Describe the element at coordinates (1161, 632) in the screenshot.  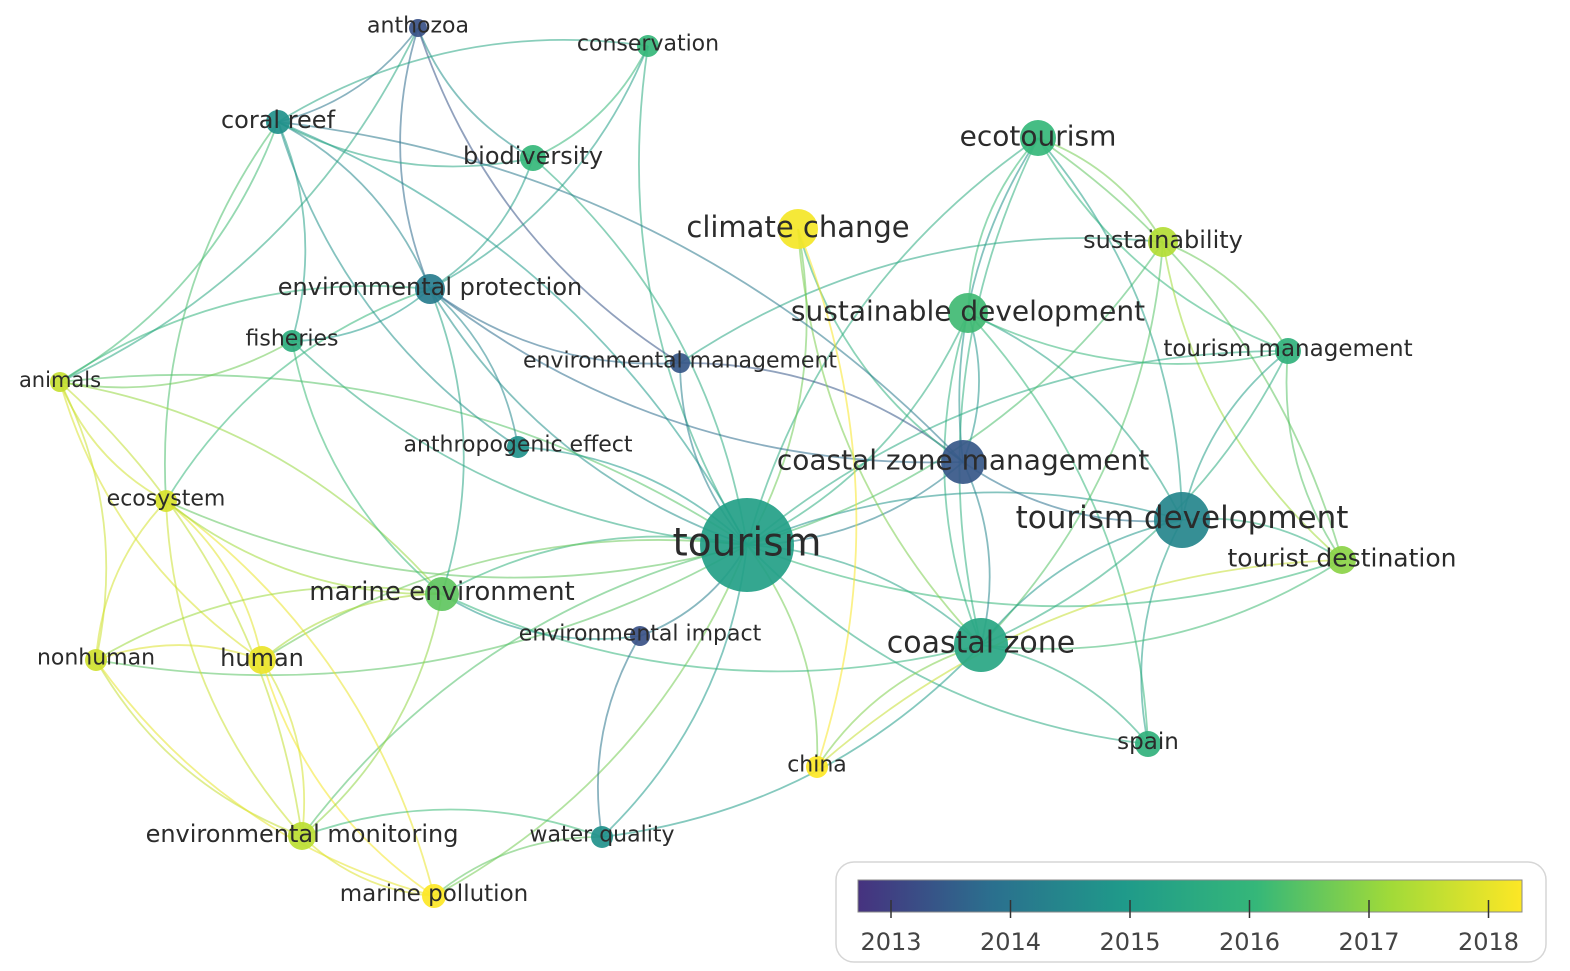
I see `link-tourism_development-spain` at that location.